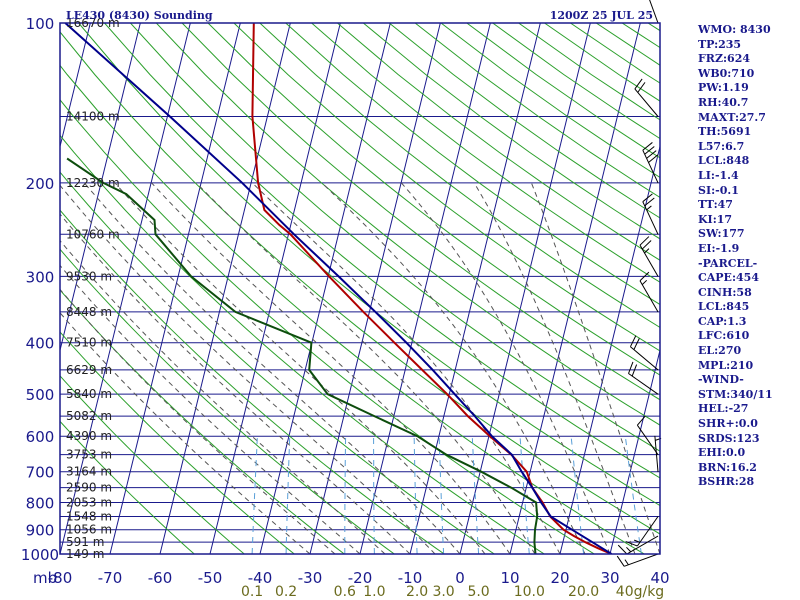 The image size is (800, 600). What do you see at coordinates (93, 234) in the screenshot?
I see `height-label: 10760 m` at bounding box center [93, 234].